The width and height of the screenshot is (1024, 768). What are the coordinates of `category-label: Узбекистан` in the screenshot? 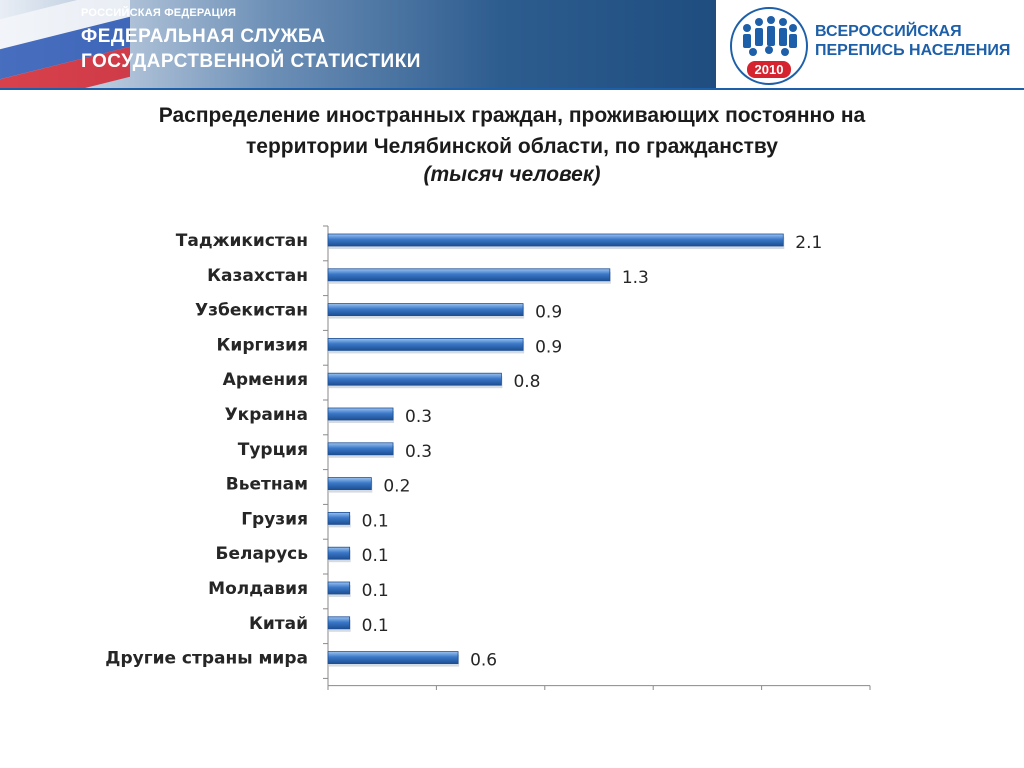 It's located at (251, 311).